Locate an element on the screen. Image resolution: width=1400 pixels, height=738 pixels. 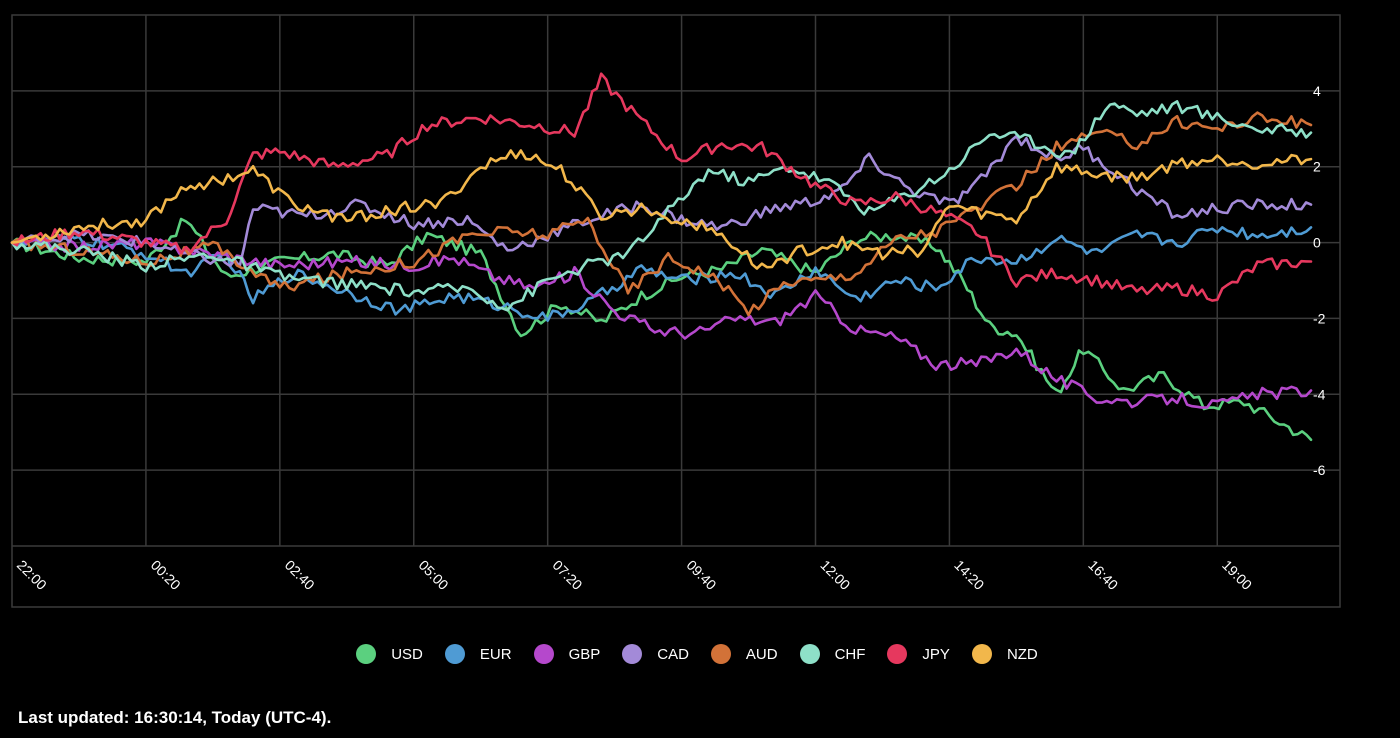
y-tick-label: 0 is located at coordinates (1317, 243).